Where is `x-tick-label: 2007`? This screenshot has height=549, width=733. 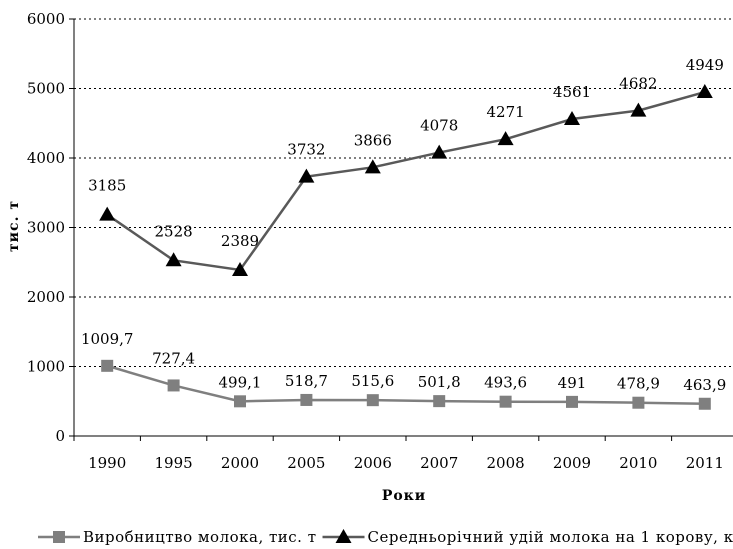
x-tick-label: 2007 is located at coordinates (439, 463).